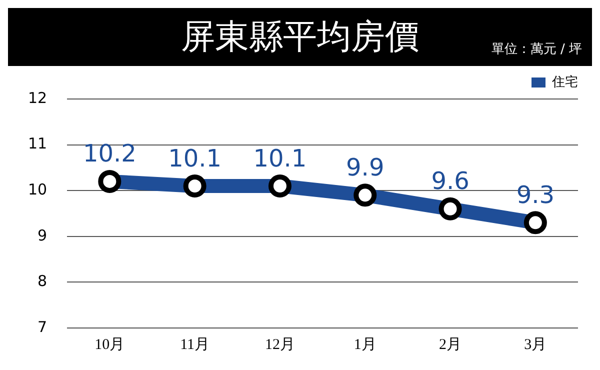  I want to click on y-tick-label: 7, so click(43, 327).